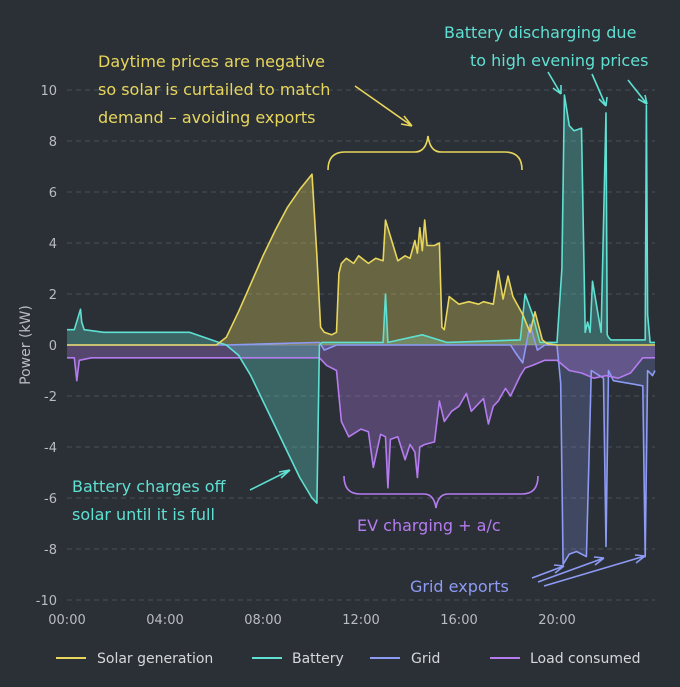 Image resolution: width=680 pixels, height=687 pixels. What do you see at coordinates (53, 346) in the screenshot?
I see `y-tick-label: 0` at bounding box center [53, 346].